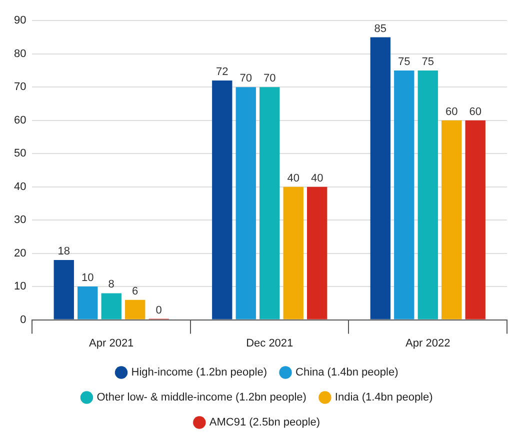 The width and height of the screenshot is (521, 446). I want to click on y-tick-label: 50, so click(20, 154).